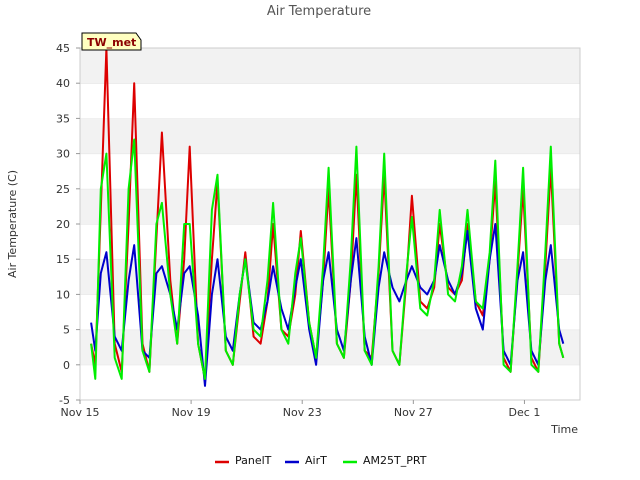 The image size is (640, 480). I want to click on legend-label: PanelT, so click(253, 460).